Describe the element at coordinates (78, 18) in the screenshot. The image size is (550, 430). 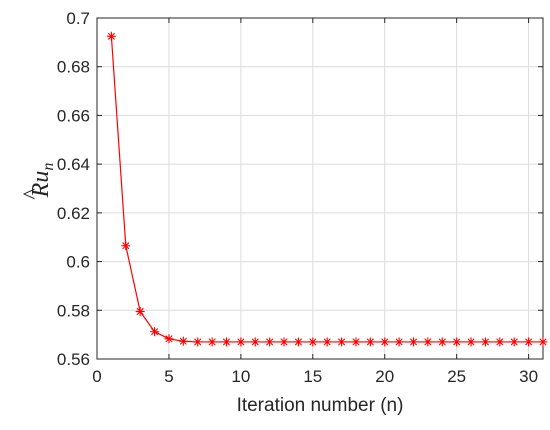
I see `y-tick-label: 0.7` at that location.